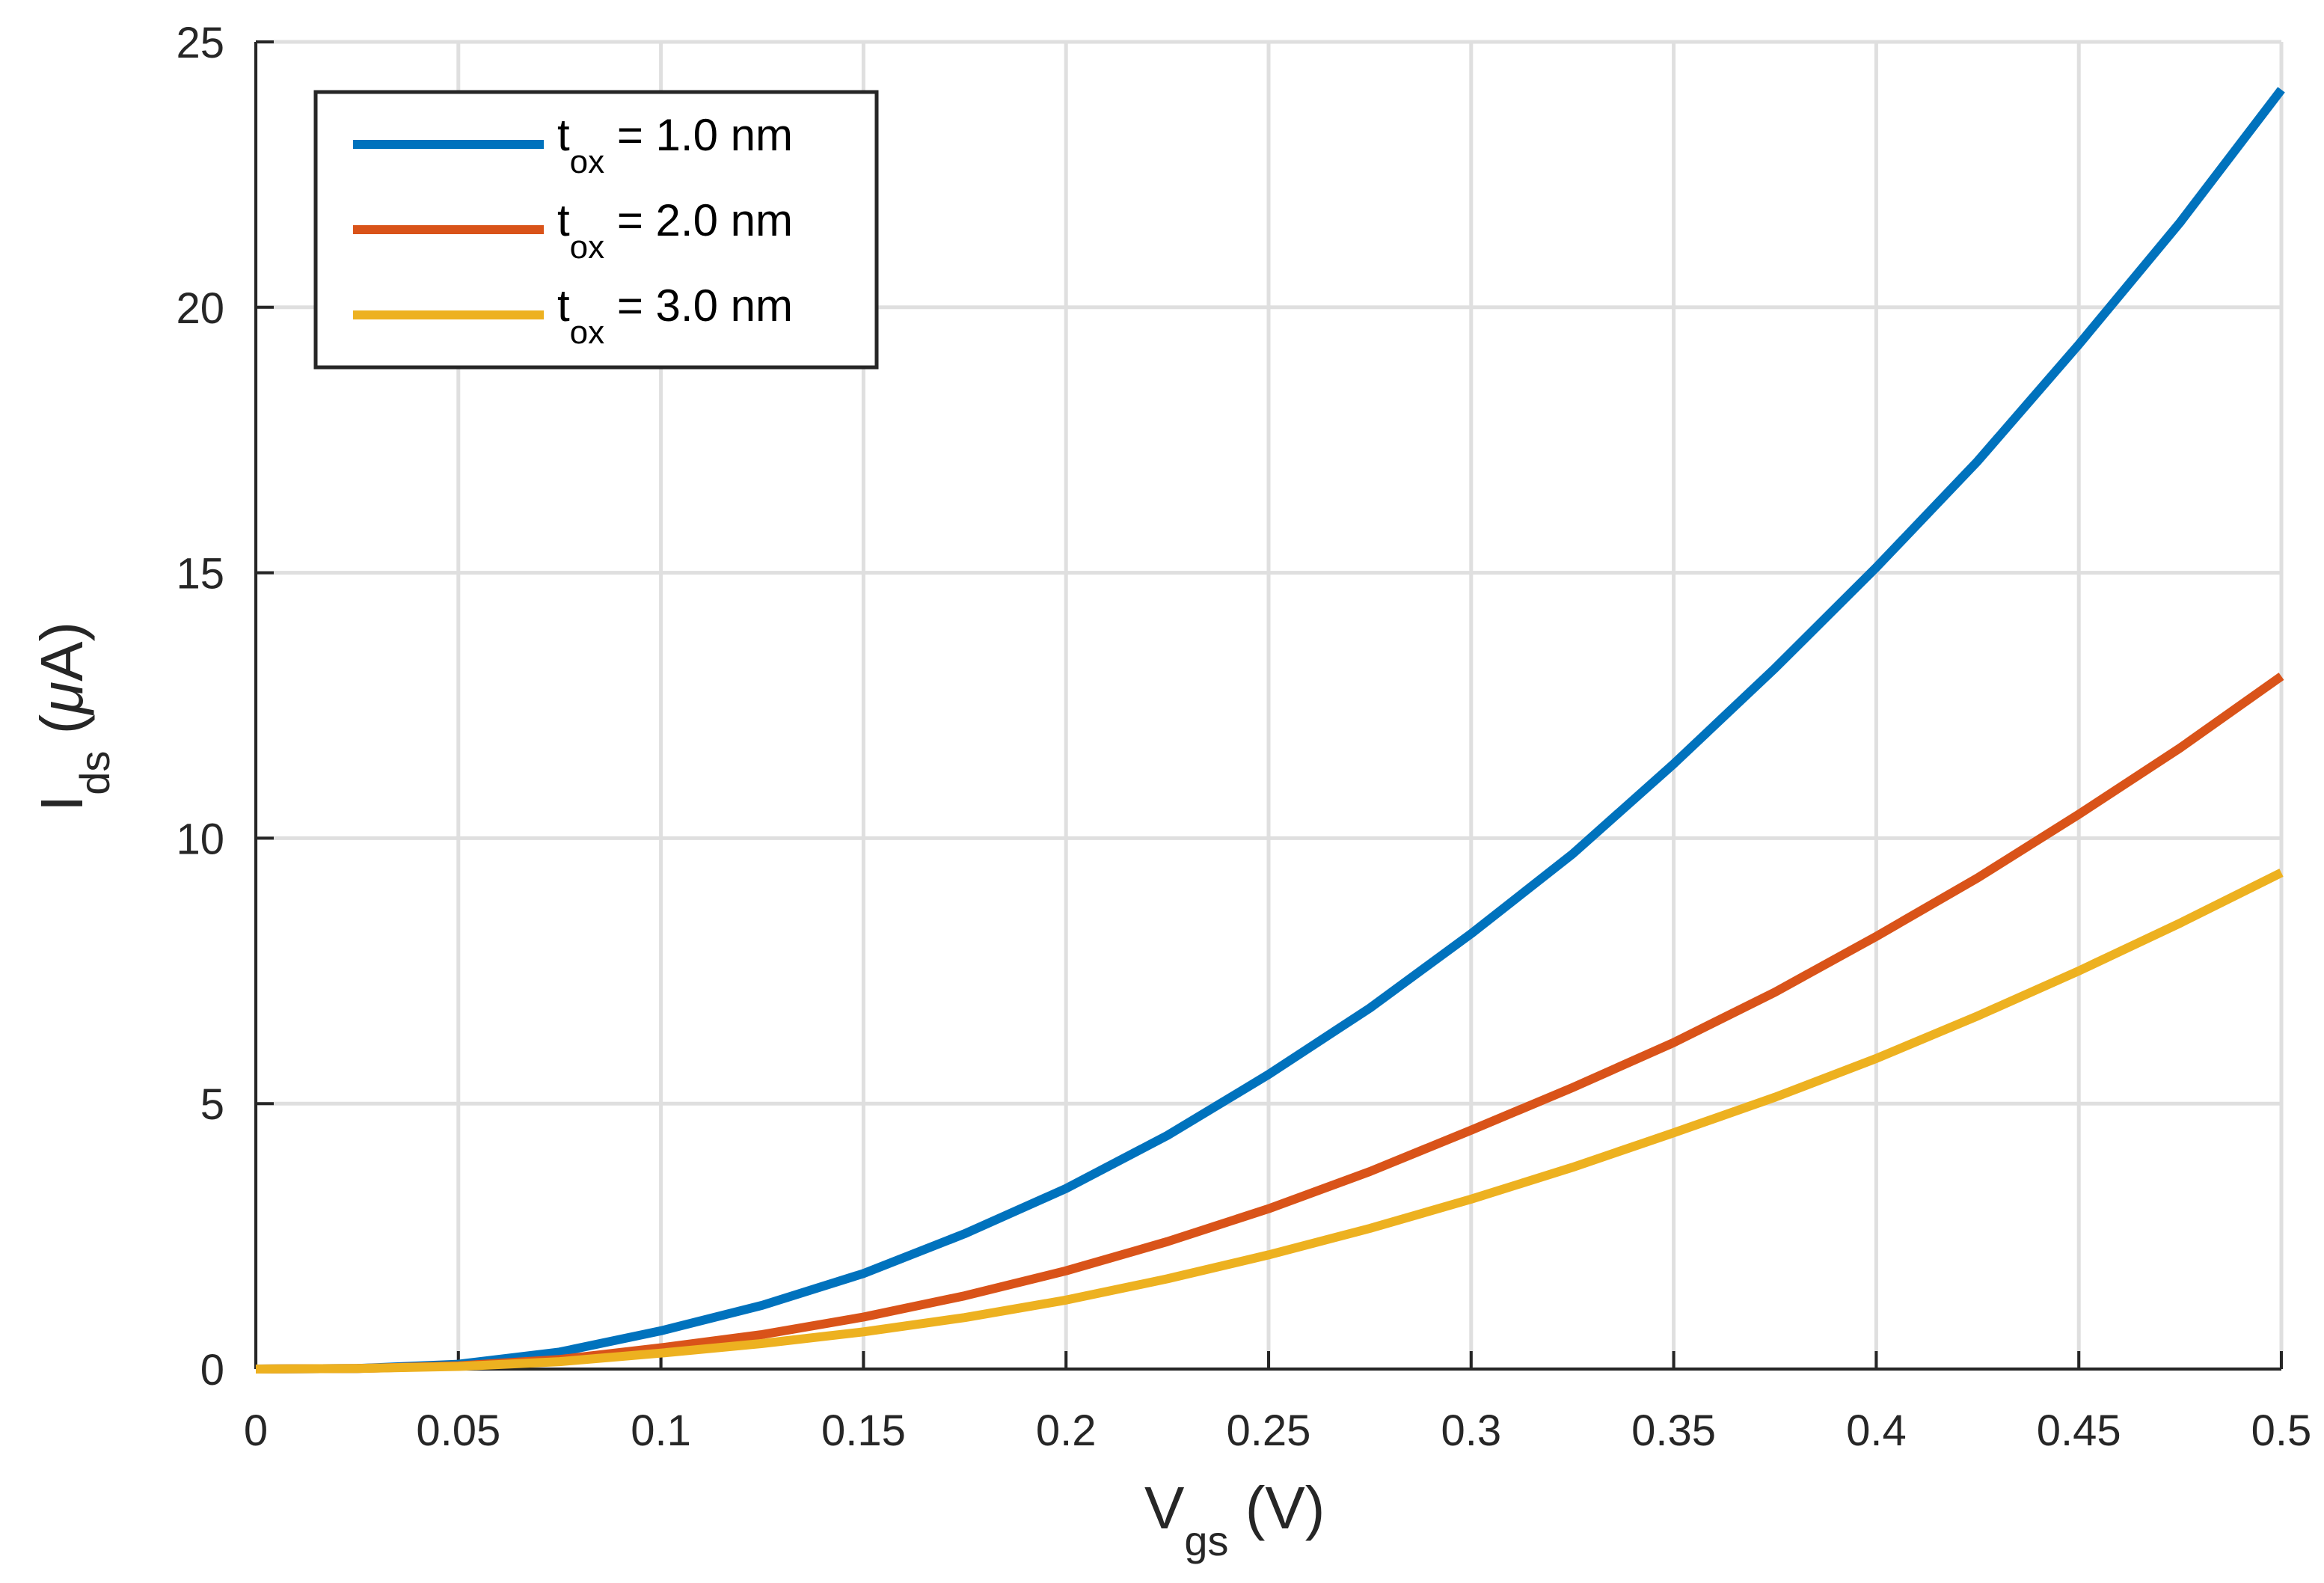 Image resolution: width=2324 pixels, height=1583 pixels. What do you see at coordinates (200, 839) in the screenshot?
I see `y-tick-label: 10` at bounding box center [200, 839].